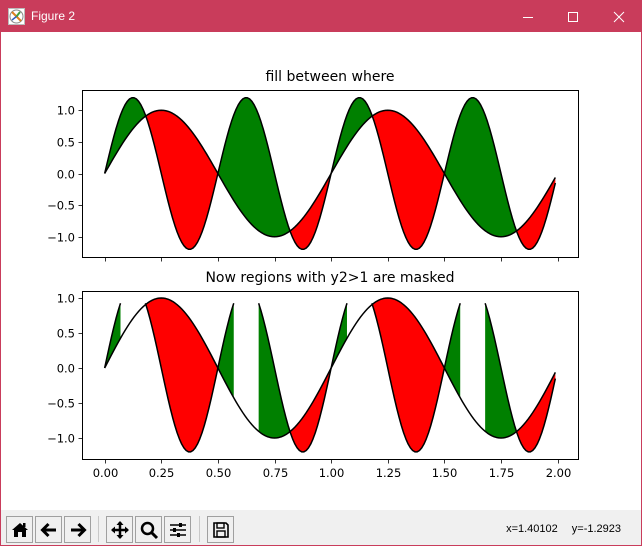 Image resolution: width=642 pixels, height=546 pixels. I want to click on close-button, so click(619, 16).